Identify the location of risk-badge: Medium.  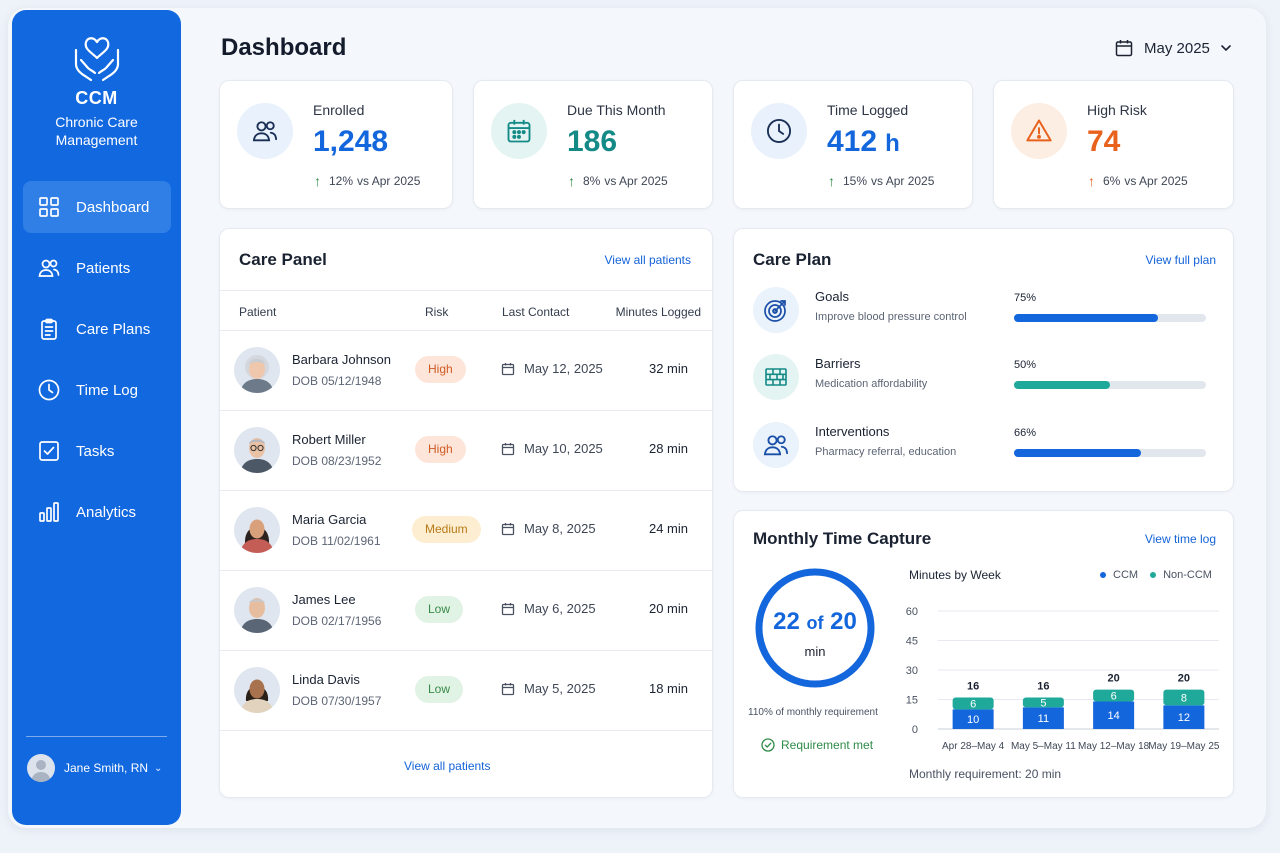
(446, 529).